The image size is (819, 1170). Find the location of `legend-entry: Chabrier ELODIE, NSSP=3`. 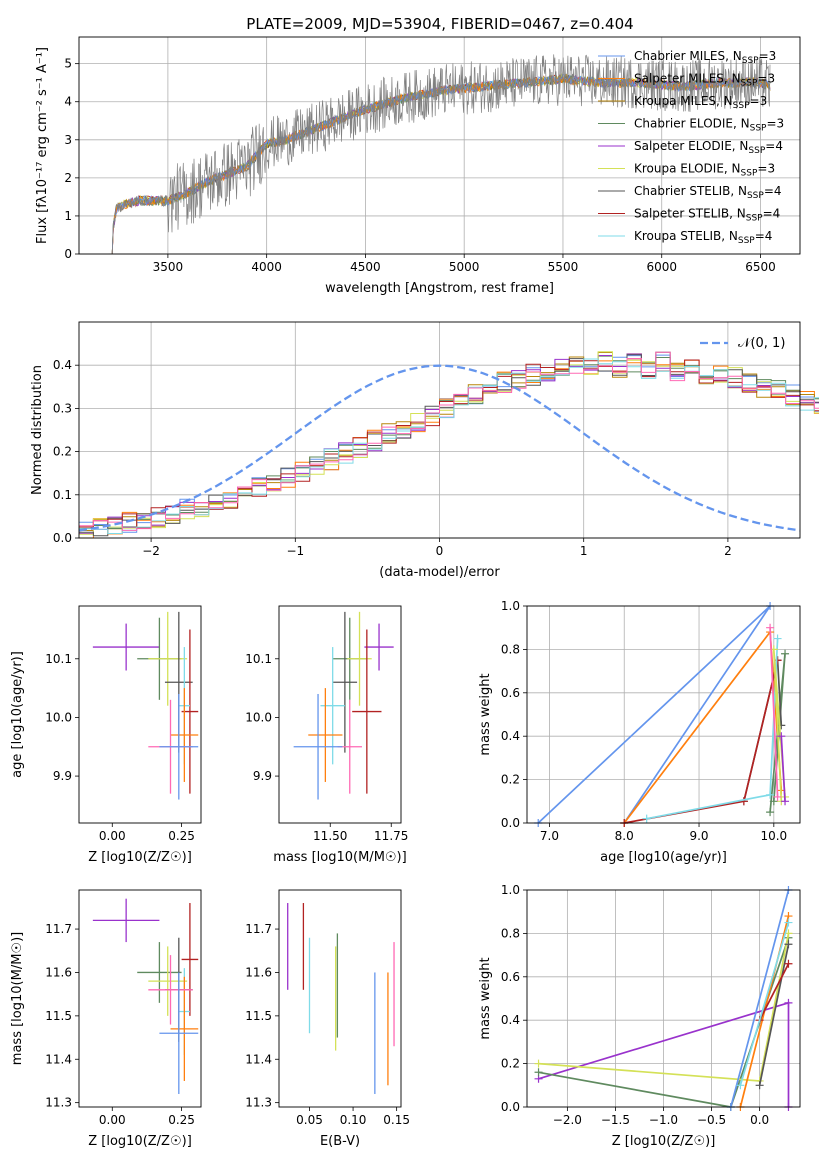

legend-entry: Chabrier ELODIE, NSSP=3 is located at coordinates (709, 125).